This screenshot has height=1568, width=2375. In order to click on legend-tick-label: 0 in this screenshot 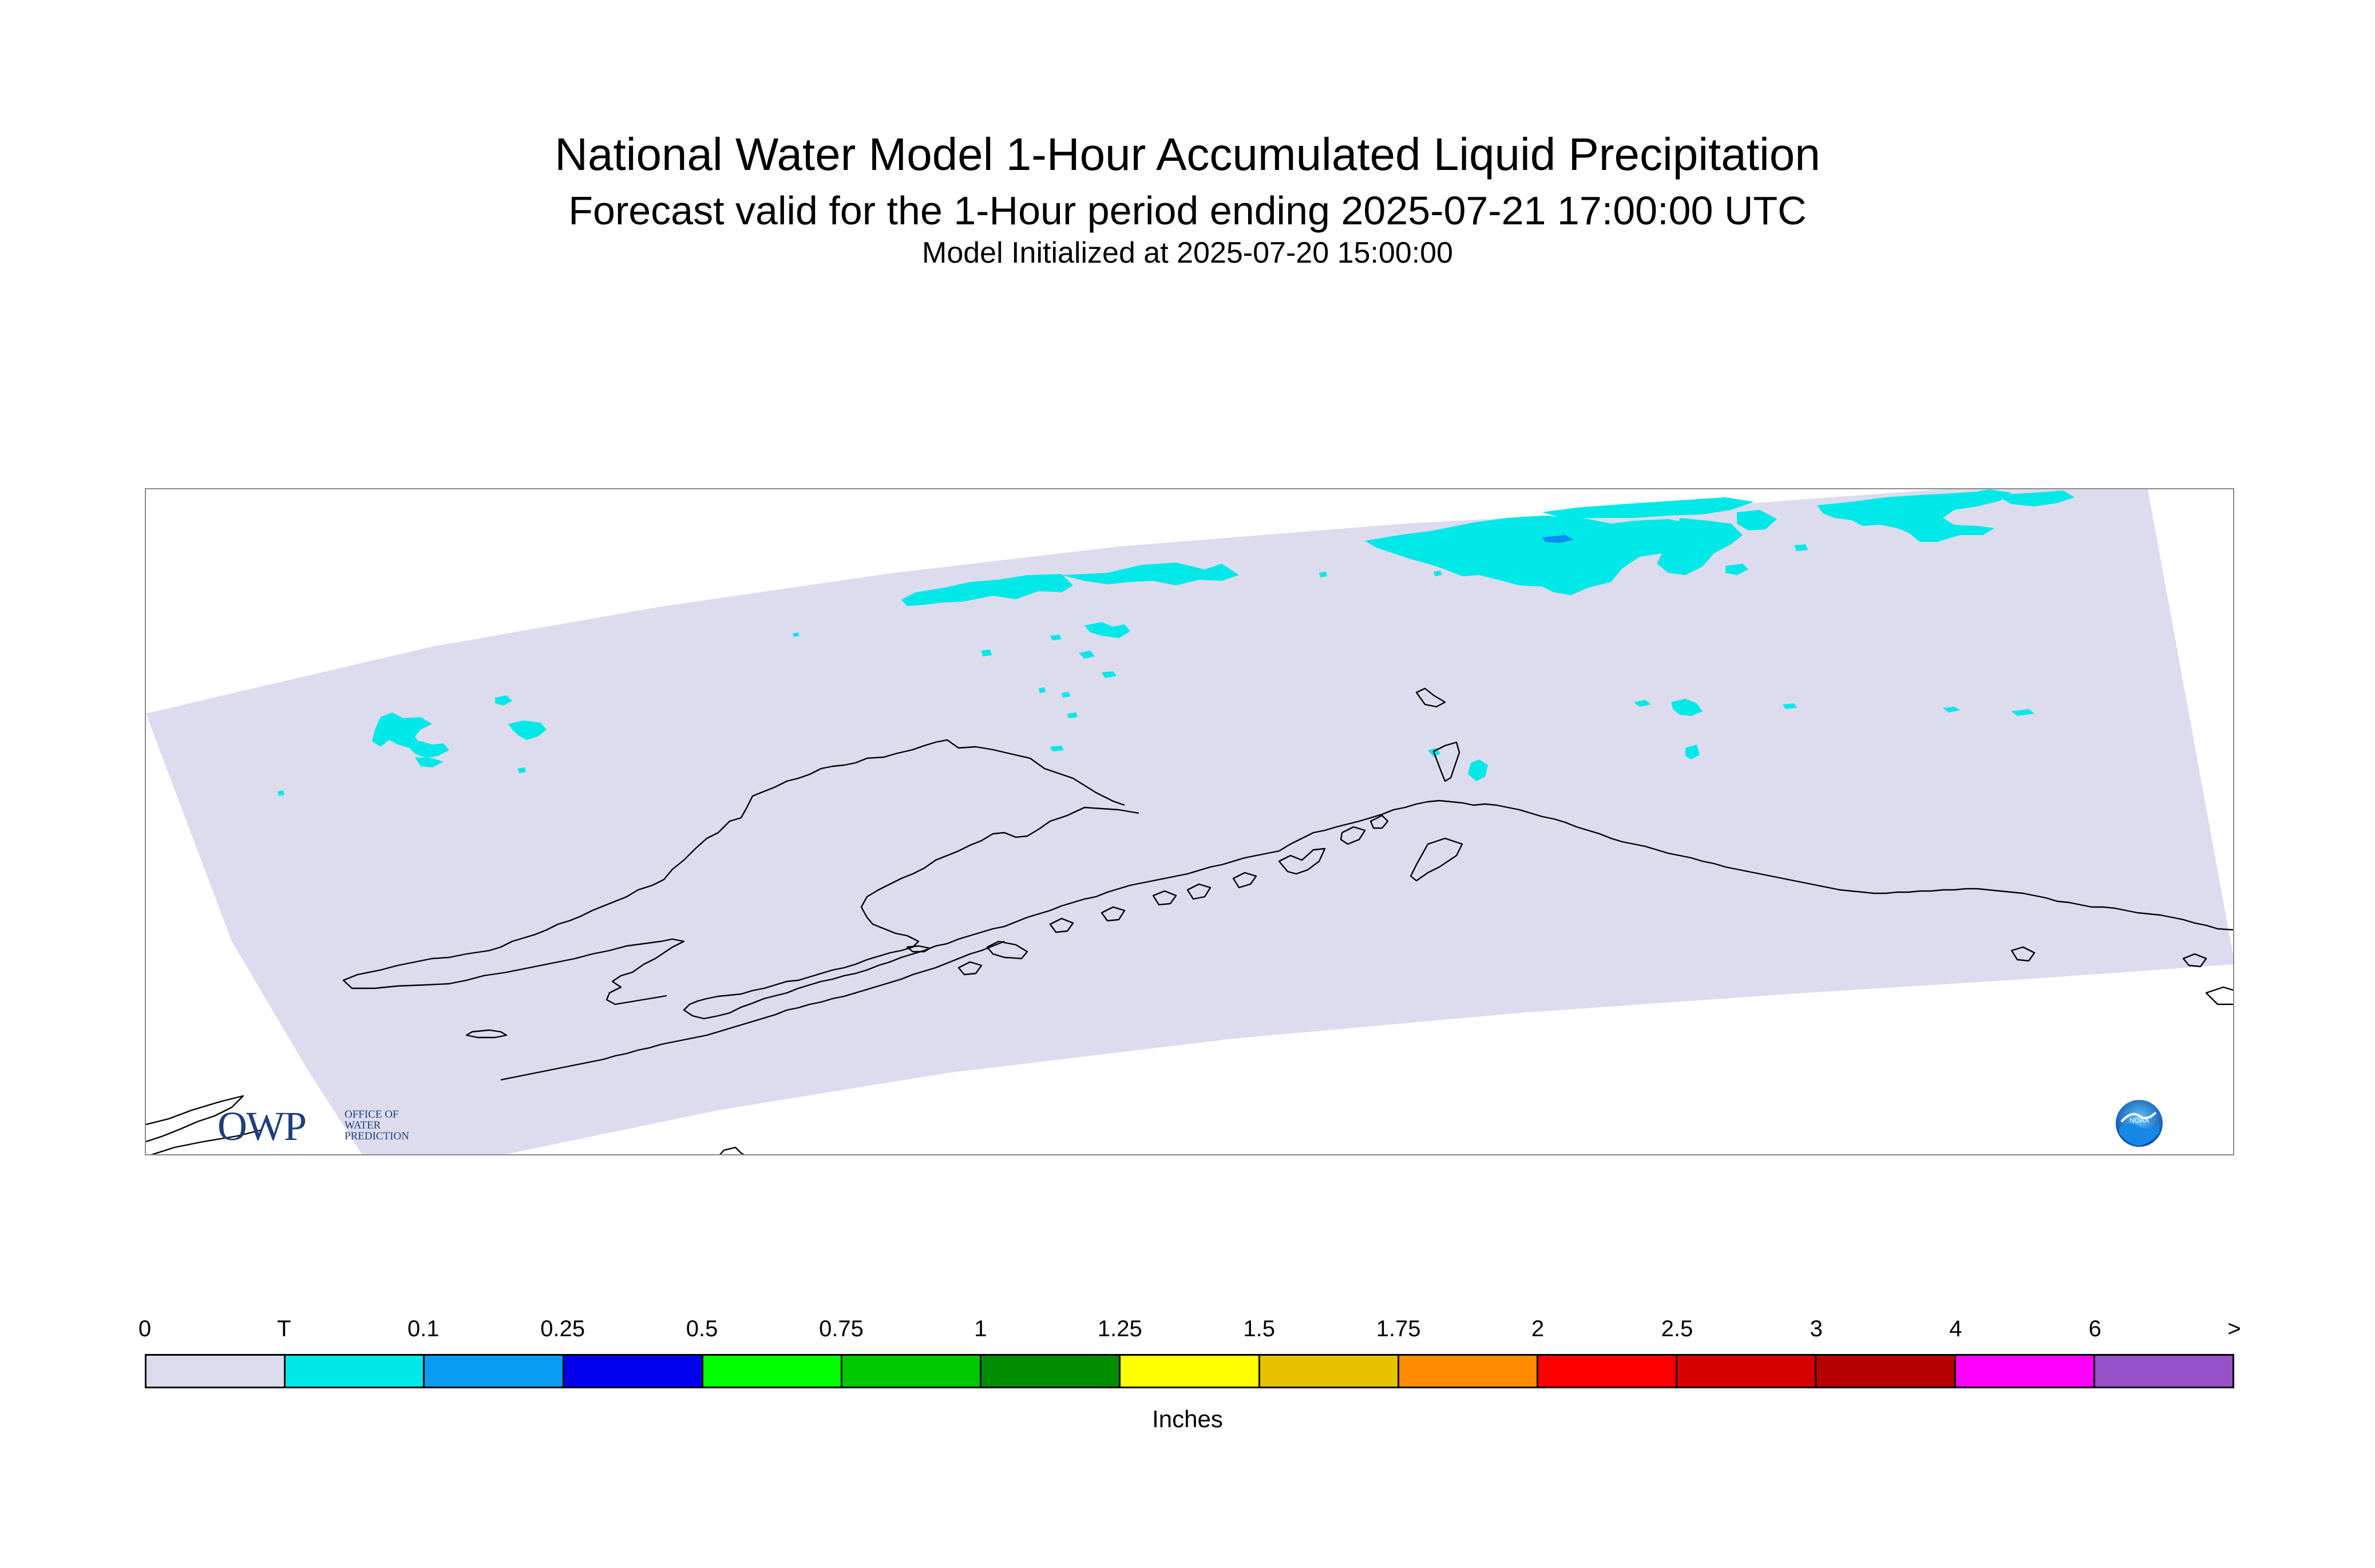, I will do `click(145, 1328)`.